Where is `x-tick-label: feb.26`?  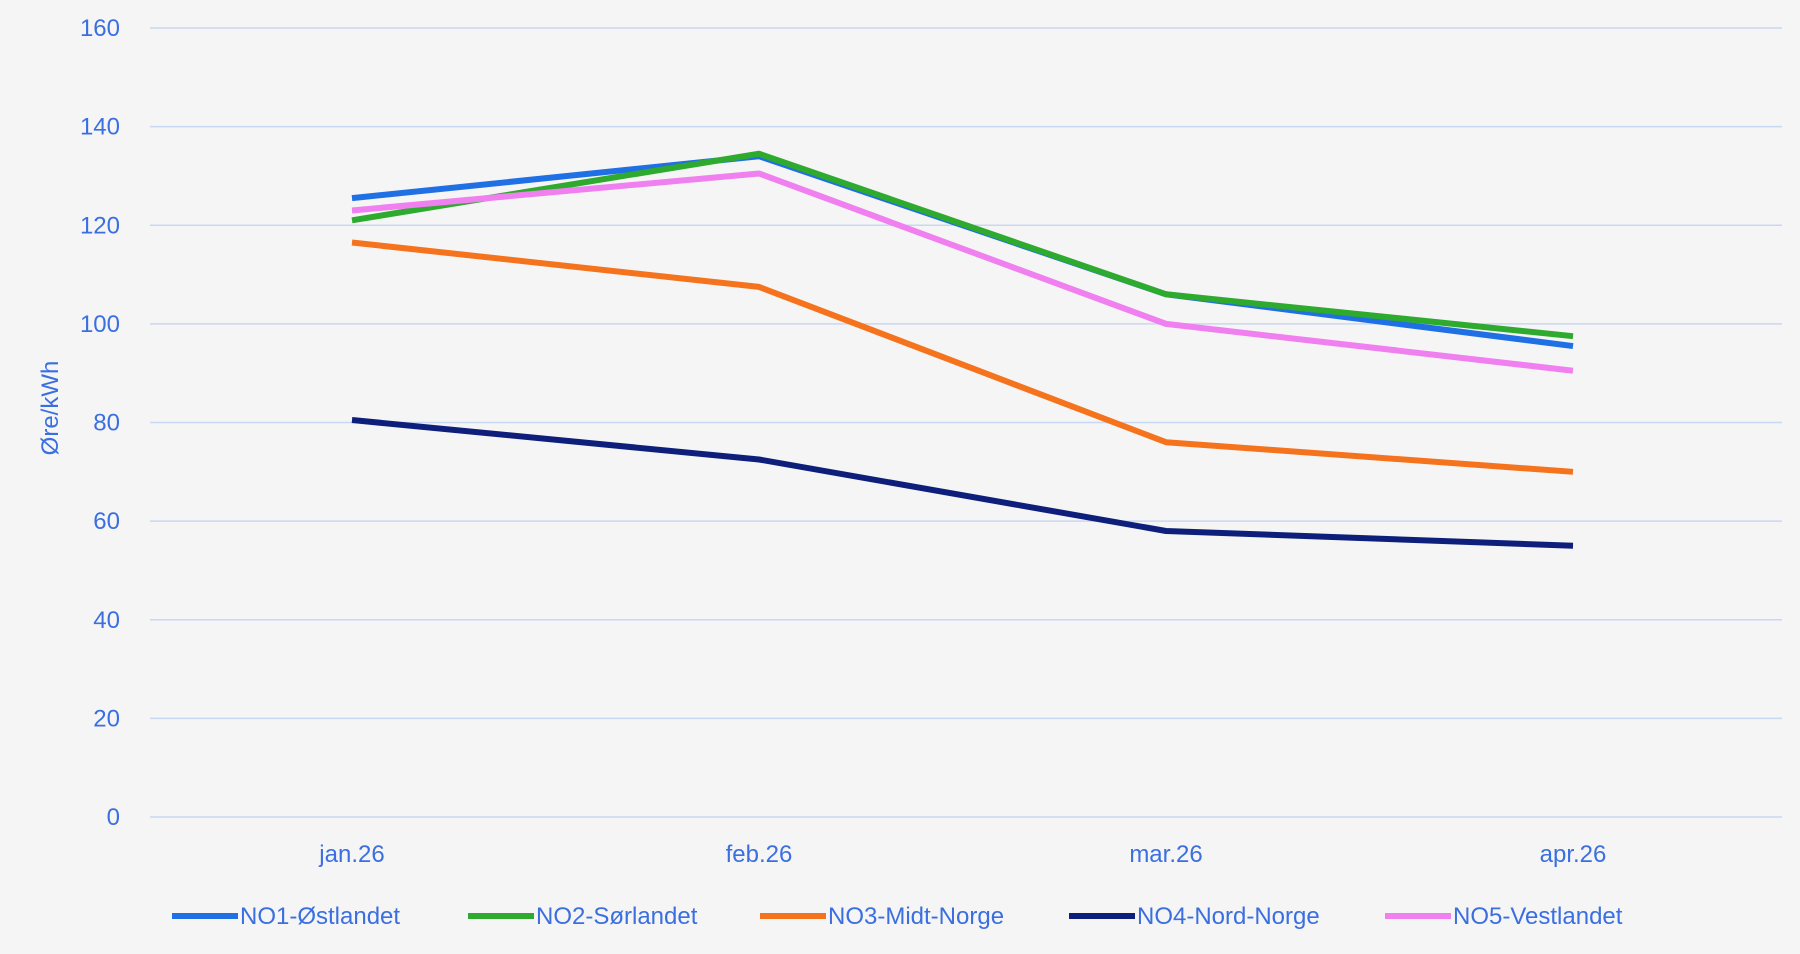
x-tick-label: feb.26 is located at coordinates (759, 854).